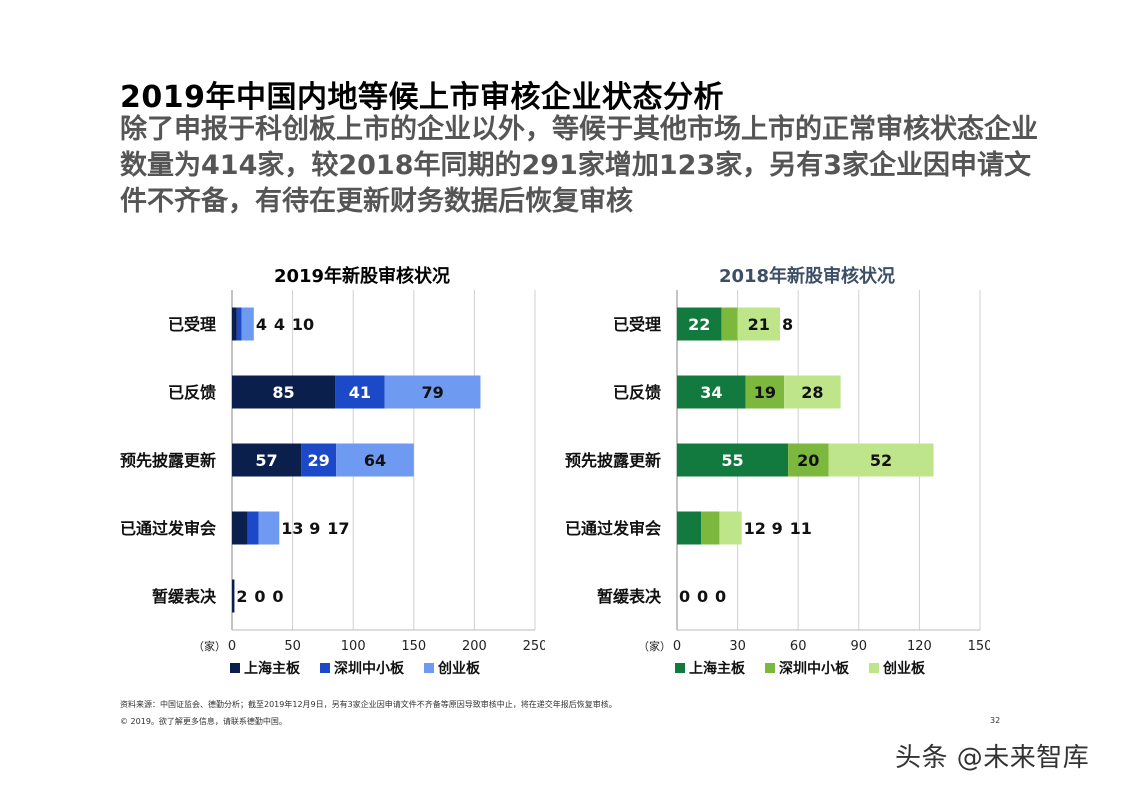 This screenshot has width=1122, height=793. What do you see at coordinates (353, 646) in the screenshot?
I see `x-tick-label: 100` at bounding box center [353, 646].